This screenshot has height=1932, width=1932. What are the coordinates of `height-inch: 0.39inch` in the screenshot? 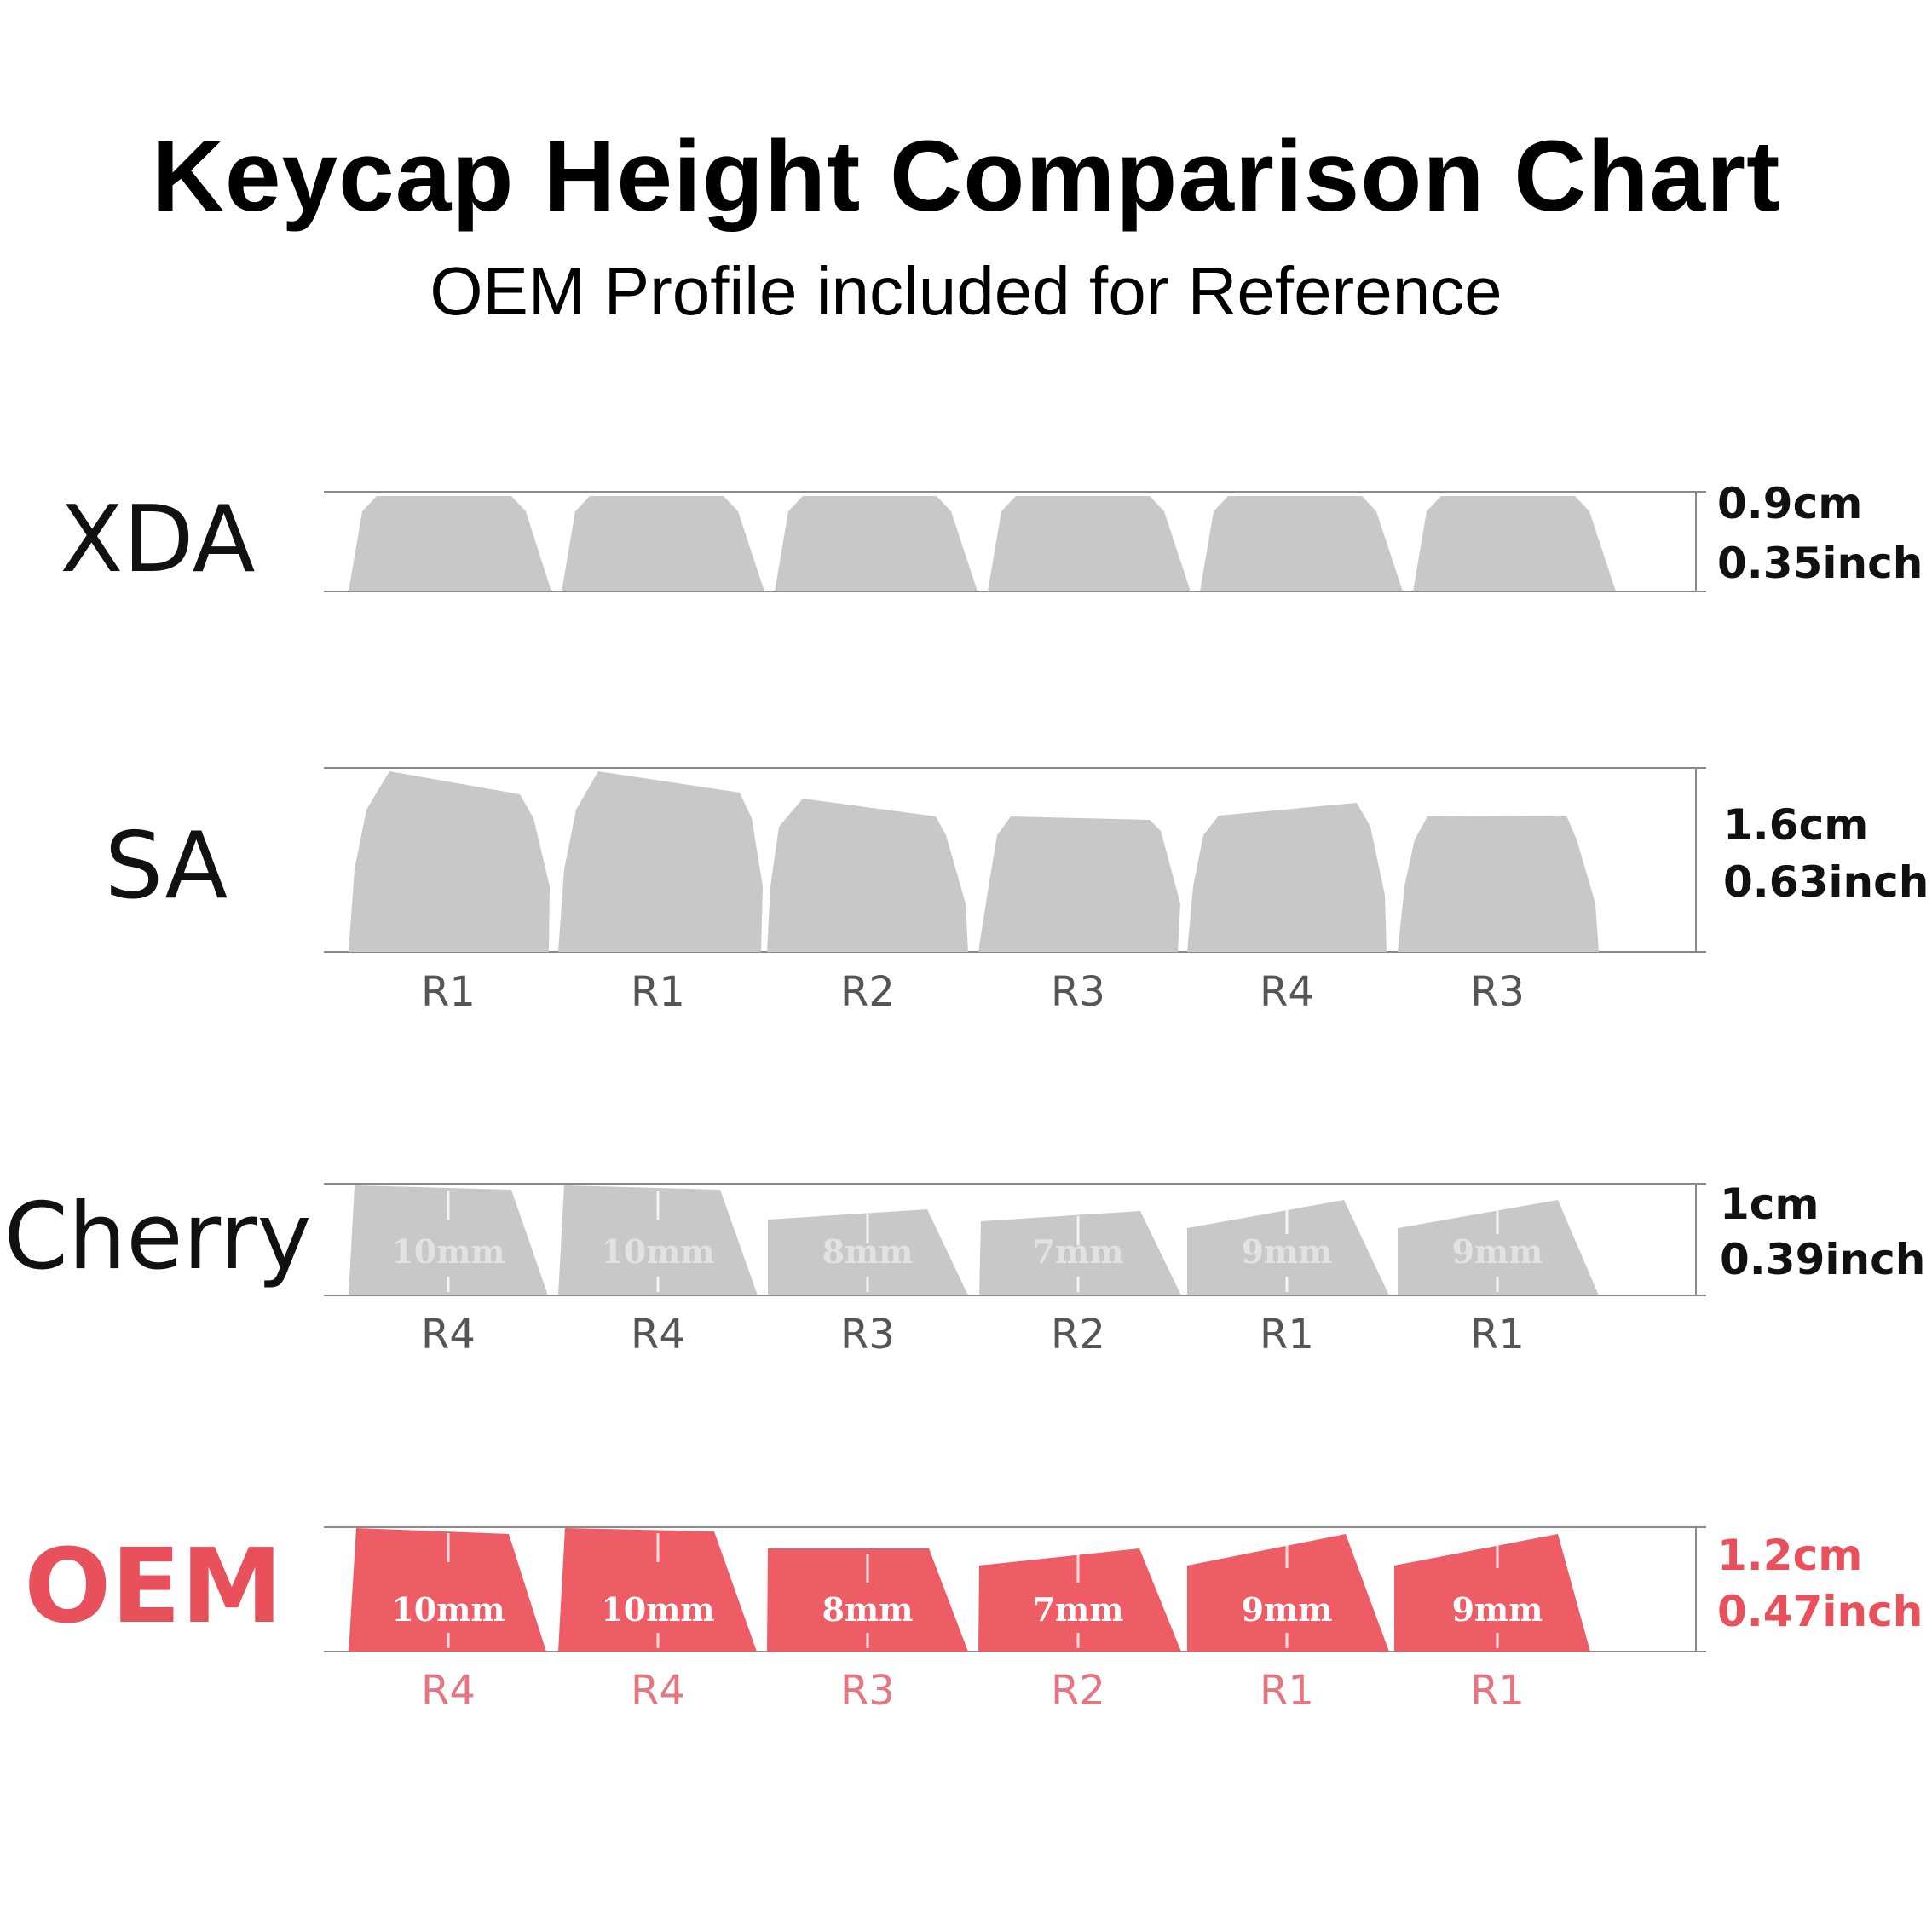 It's located at (1823, 1259).